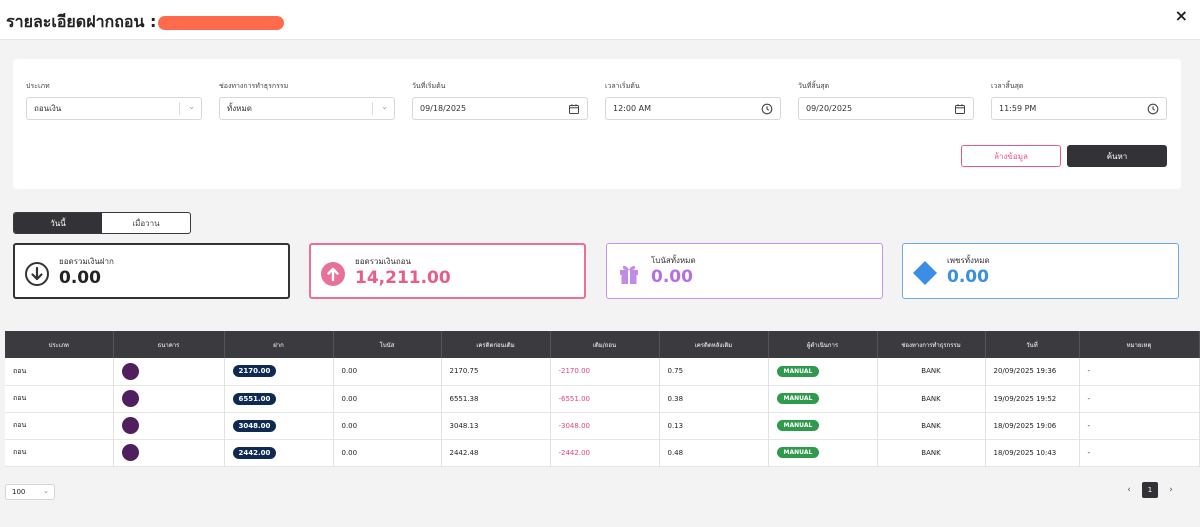 Image resolution: width=1200 pixels, height=527 pixels. Describe the element at coordinates (814, 86) in the screenshot. I see `end-date-label: วันที่สิ้นสุด` at that location.